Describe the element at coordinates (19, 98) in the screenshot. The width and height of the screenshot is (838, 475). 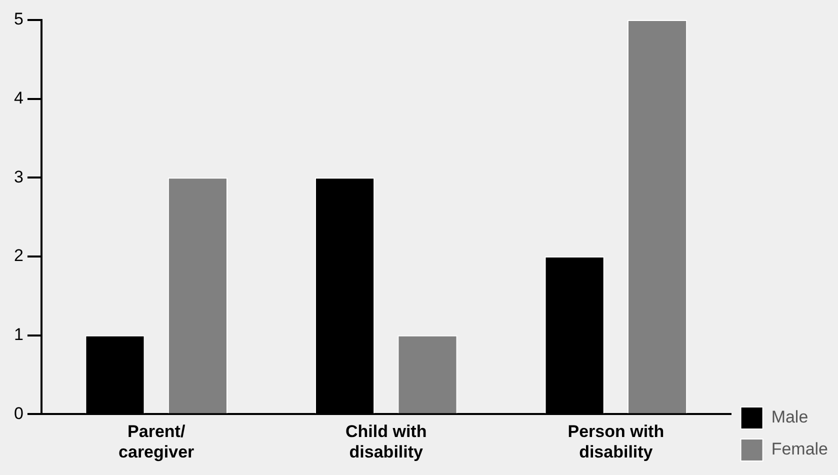
I see `y-tick-label: 4` at that location.